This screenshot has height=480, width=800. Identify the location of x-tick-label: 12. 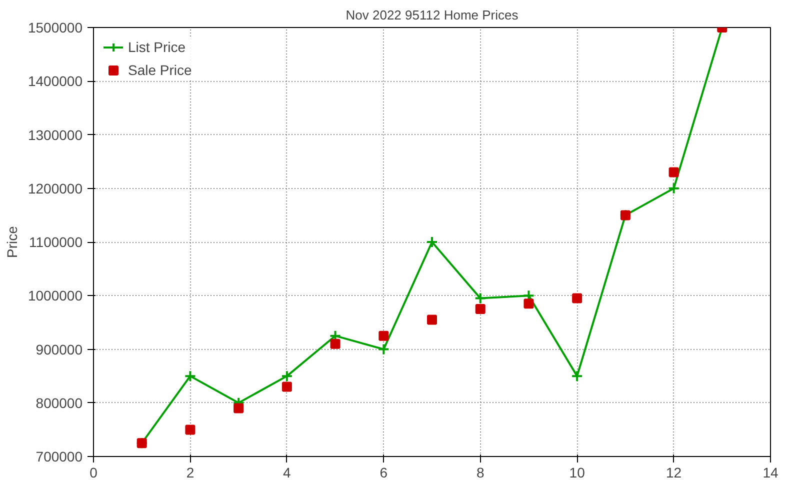
(674, 472).